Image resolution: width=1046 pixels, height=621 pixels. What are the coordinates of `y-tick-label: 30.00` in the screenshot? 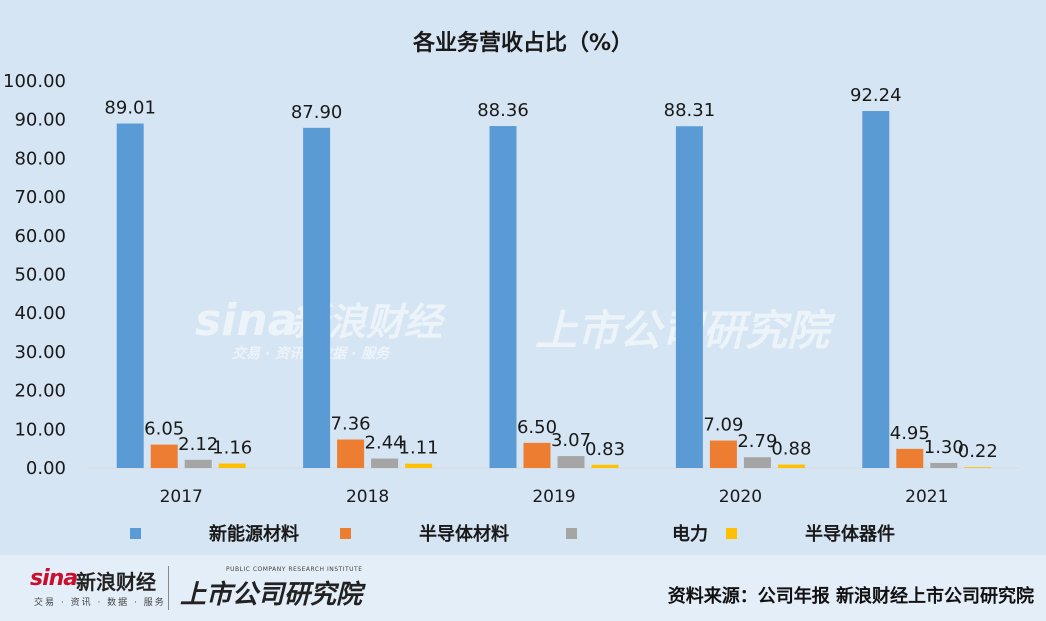 It's located at (40, 352).